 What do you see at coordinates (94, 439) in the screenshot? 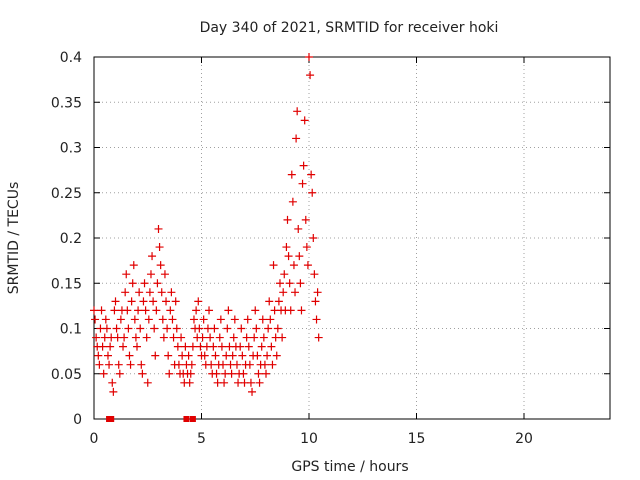
I see `x-tick-label: 0` at bounding box center [94, 439].